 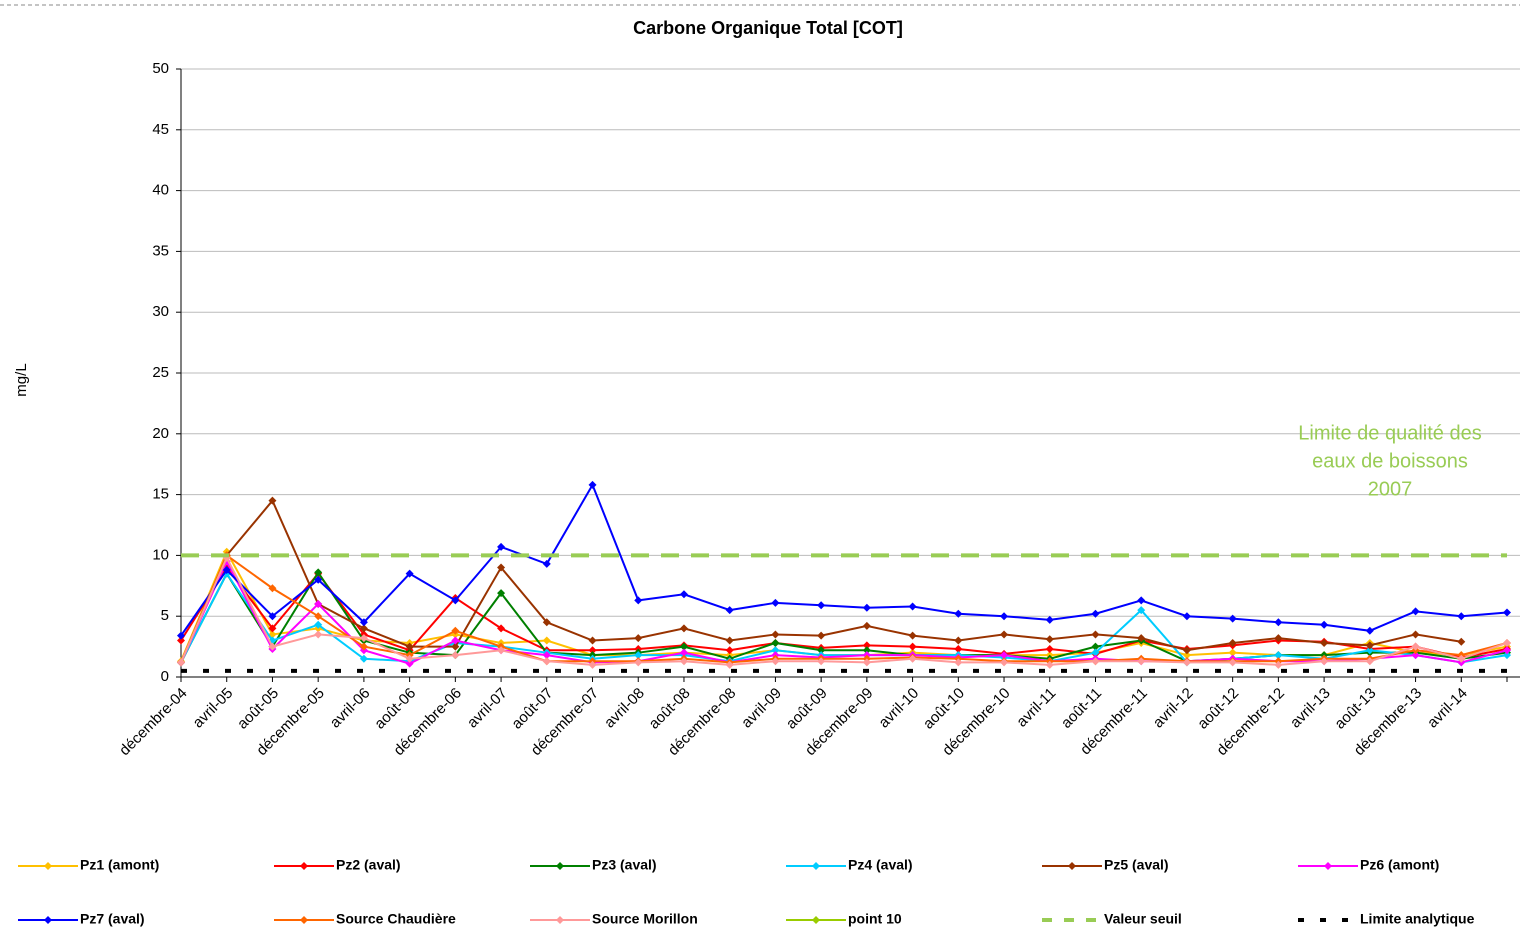 I want to click on y-axis-label: mg/L, so click(x=21, y=379).